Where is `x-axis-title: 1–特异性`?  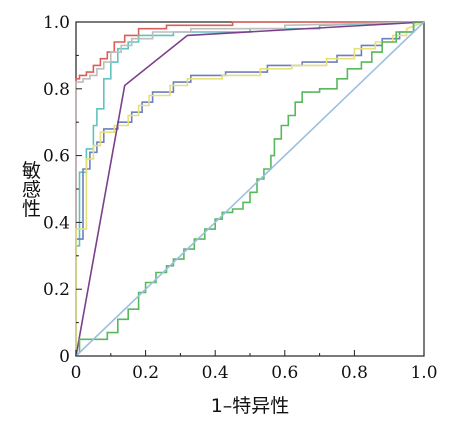
x-axis-title: 1–特异性 is located at coordinates (250, 406).